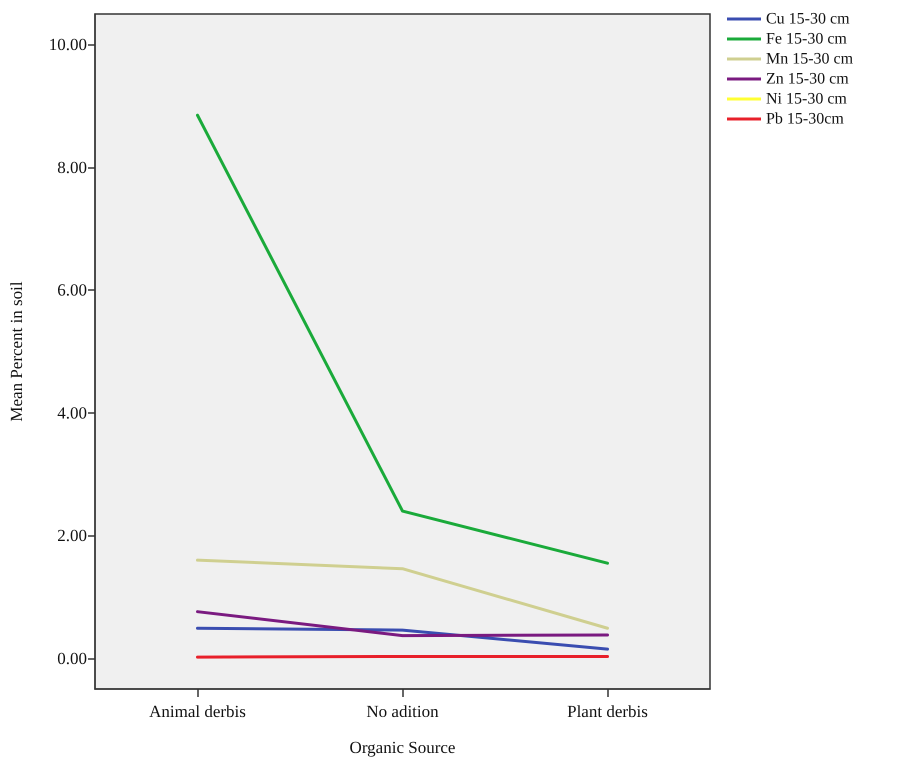  What do you see at coordinates (197, 711) in the screenshot?
I see `x-tick-label: Animal derbis` at bounding box center [197, 711].